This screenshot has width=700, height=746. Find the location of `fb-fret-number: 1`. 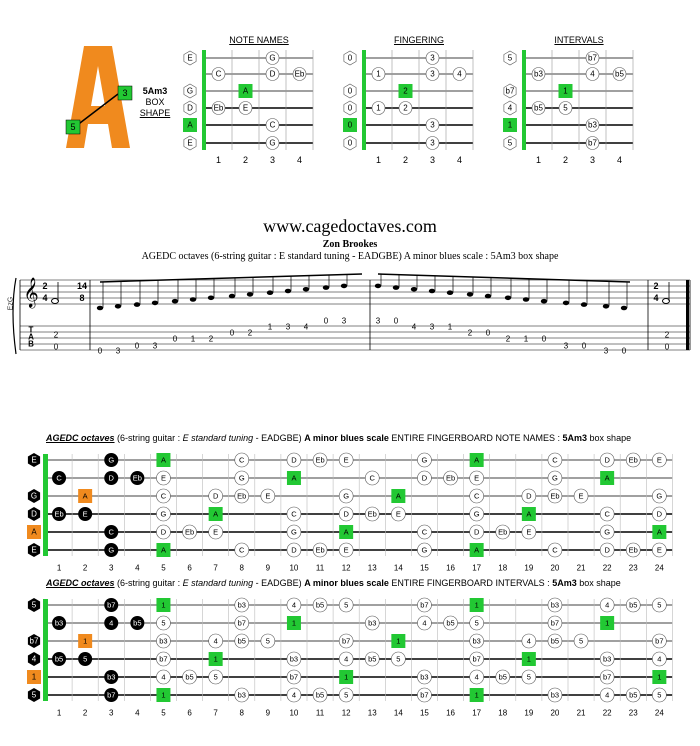

fb-fret-number: 1 is located at coordinates (59, 713).